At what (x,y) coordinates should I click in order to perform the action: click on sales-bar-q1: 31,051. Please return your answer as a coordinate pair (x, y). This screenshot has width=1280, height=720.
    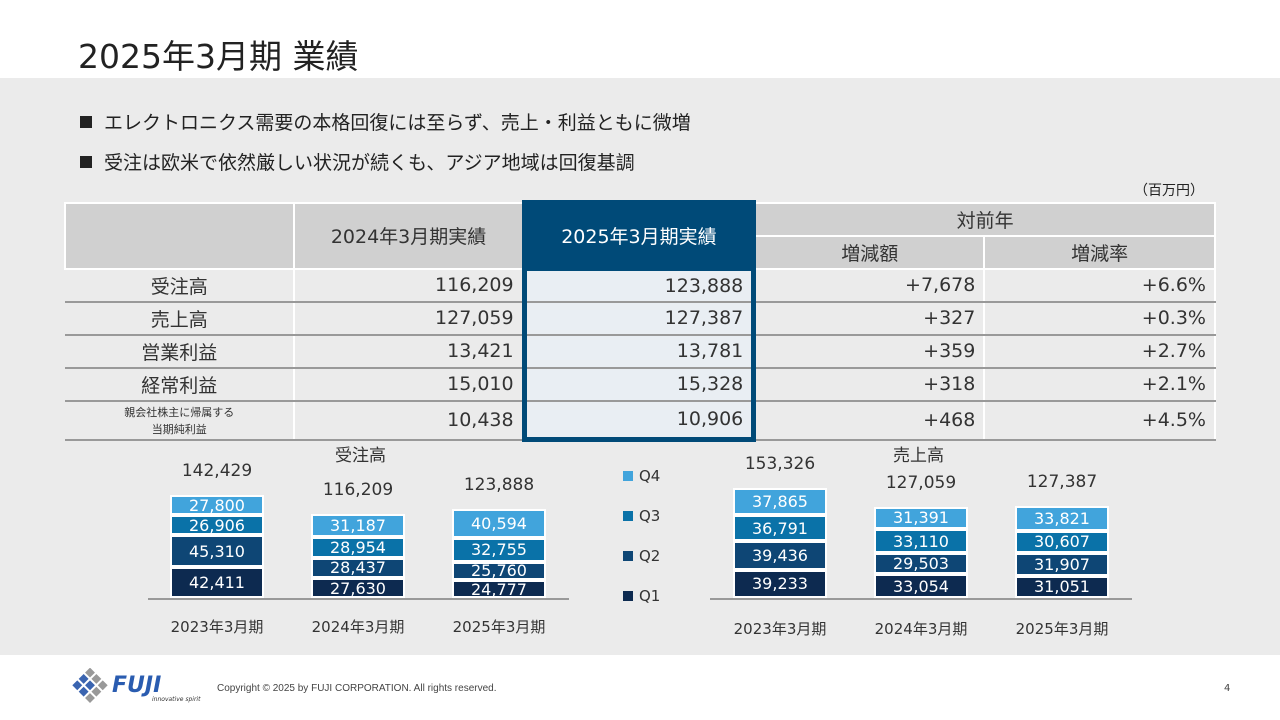
    Looking at the image, I should click on (1062, 586).